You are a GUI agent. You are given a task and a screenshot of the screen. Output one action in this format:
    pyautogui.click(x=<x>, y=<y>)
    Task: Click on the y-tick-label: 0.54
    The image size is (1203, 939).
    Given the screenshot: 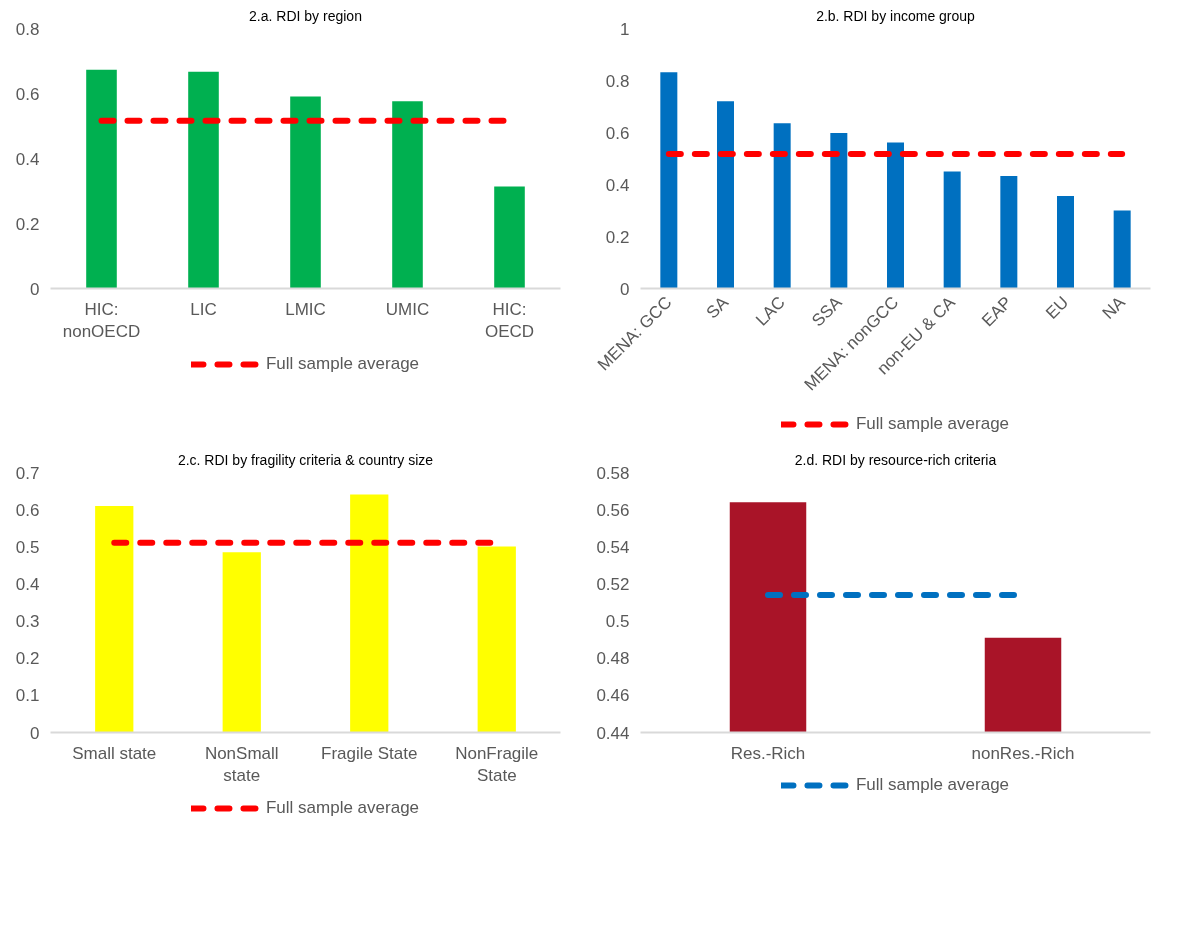 What is the action you would take?
    pyautogui.click(x=613, y=547)
    